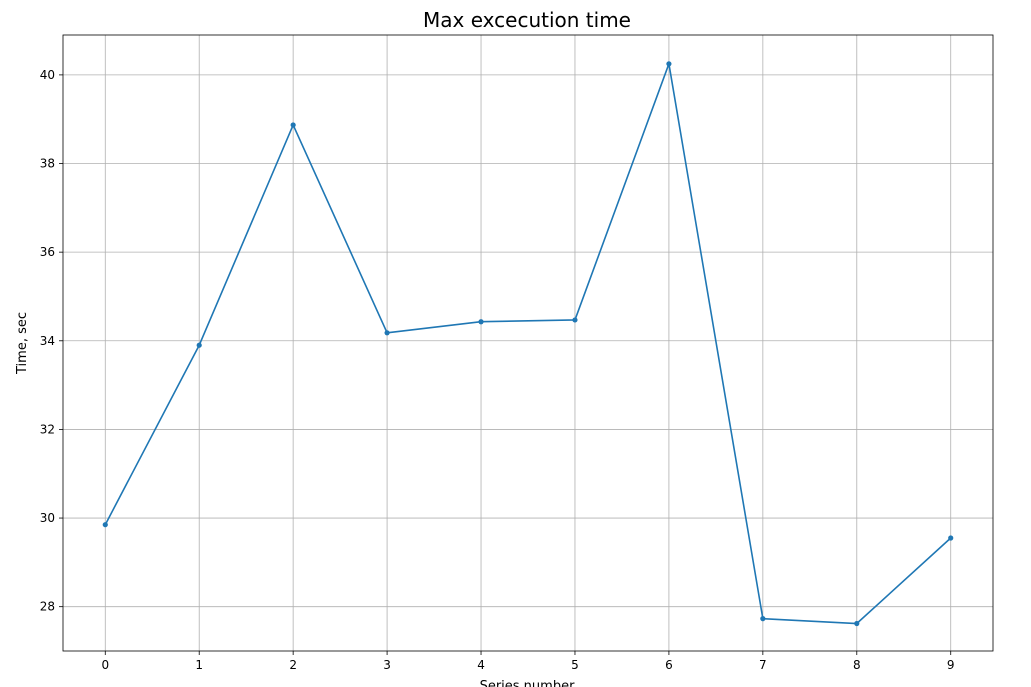 This screenshot has width=1031, height=687. I want to click on y-tick-label: 28, so click(47, 607).